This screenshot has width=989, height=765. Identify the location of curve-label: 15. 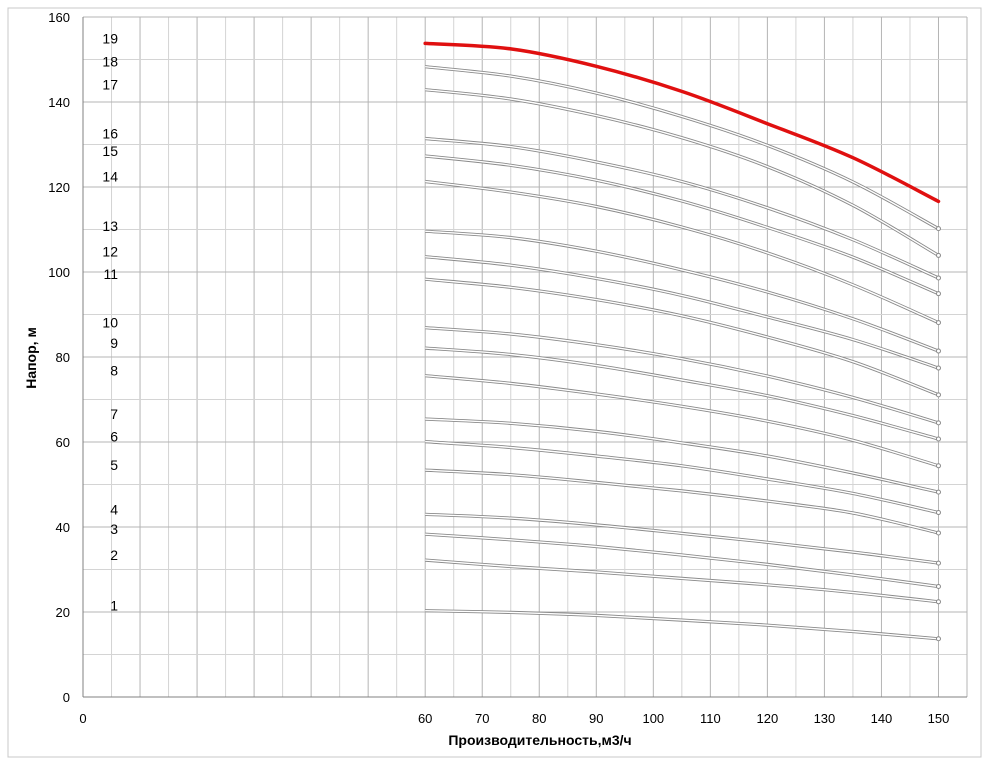
(110, 151).